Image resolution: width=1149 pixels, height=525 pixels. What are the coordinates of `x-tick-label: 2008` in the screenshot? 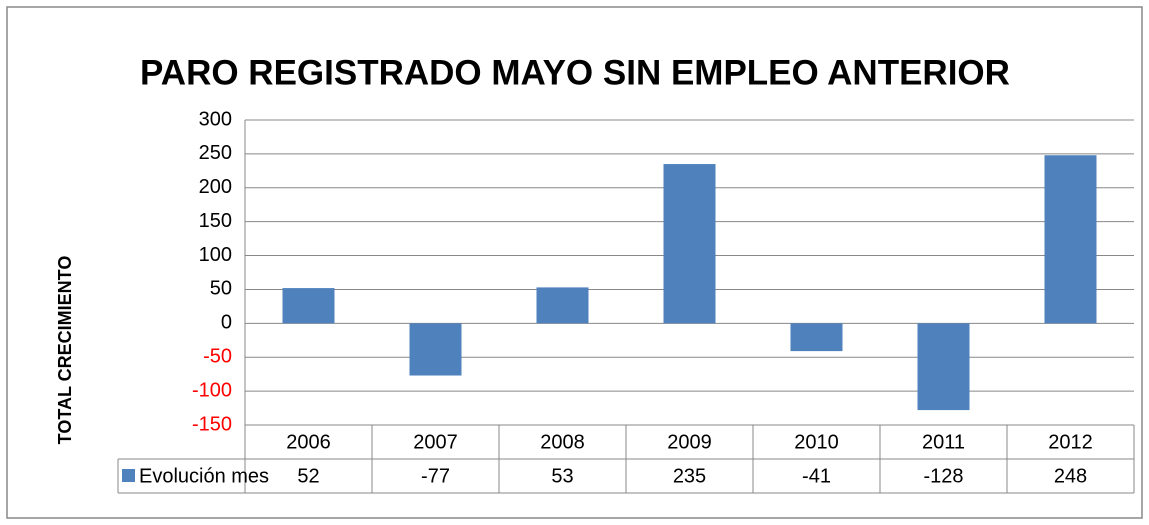 It's located at (562, 442).